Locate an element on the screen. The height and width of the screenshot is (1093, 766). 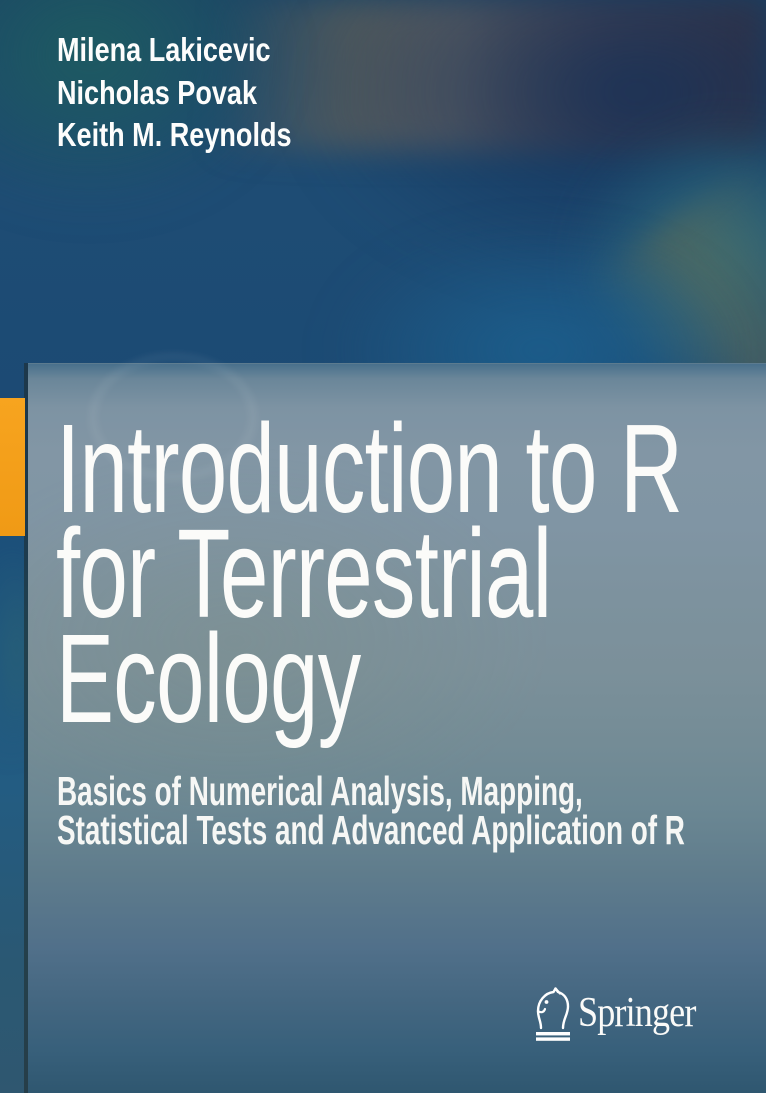
title-line: for Terrestrial is located at coordinates (411, 573).